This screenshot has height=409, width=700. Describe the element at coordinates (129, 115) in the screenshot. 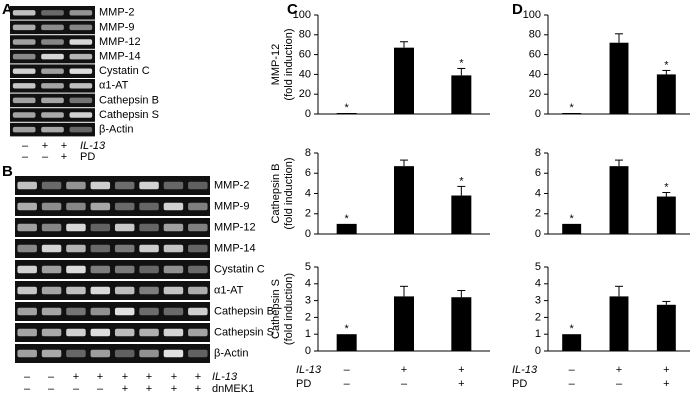

I see `band-label: Cathepsin S` at that location.